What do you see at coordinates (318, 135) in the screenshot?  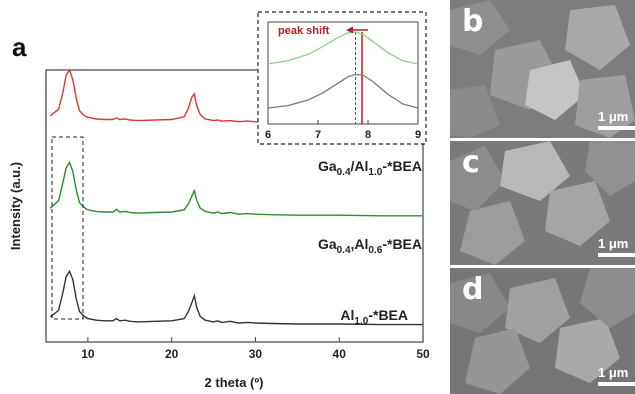 I see `inset-x-tick-label-7: 7` at bounding box center [318, 135].